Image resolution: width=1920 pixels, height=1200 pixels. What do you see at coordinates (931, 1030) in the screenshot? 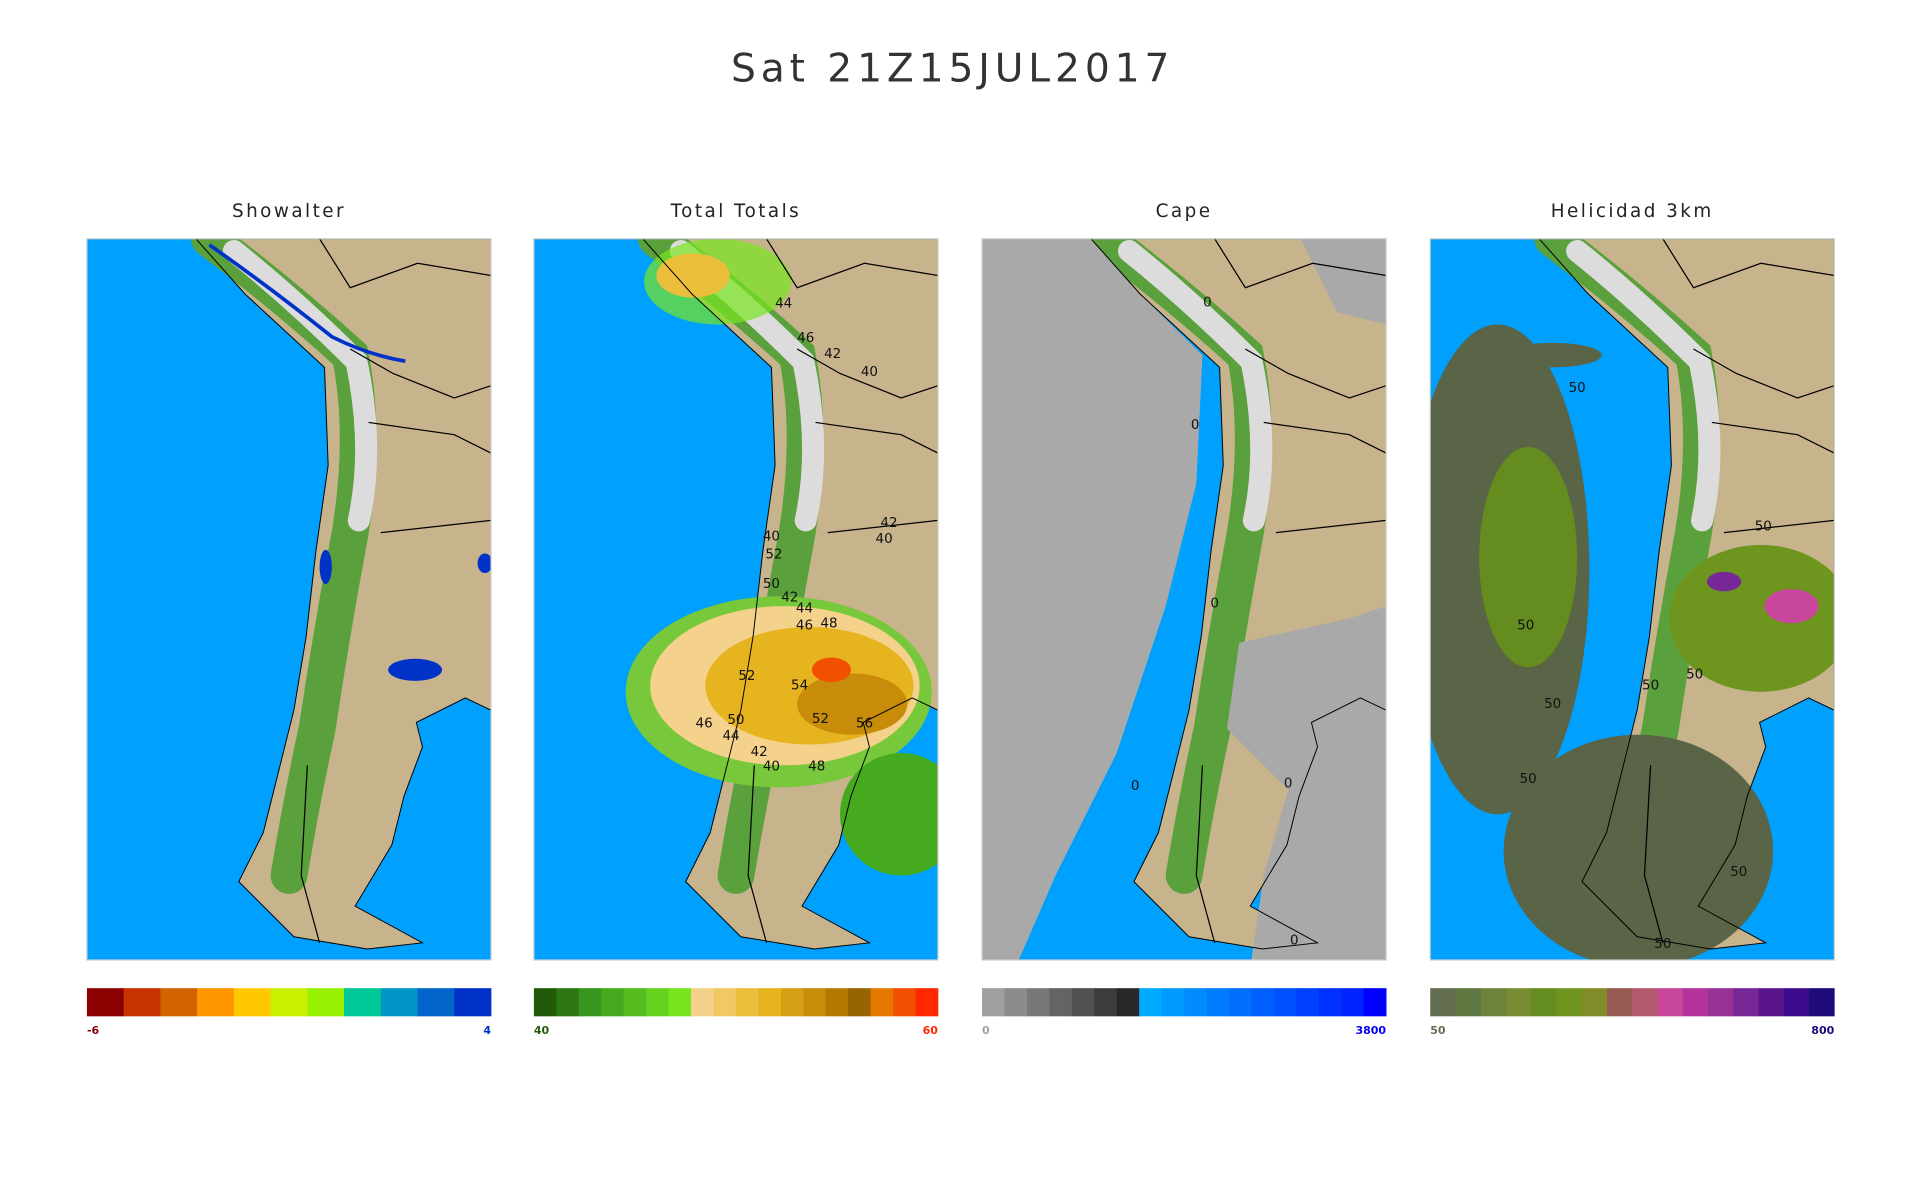
I see `scale-max: 60` at bounding box center [931, 1030].